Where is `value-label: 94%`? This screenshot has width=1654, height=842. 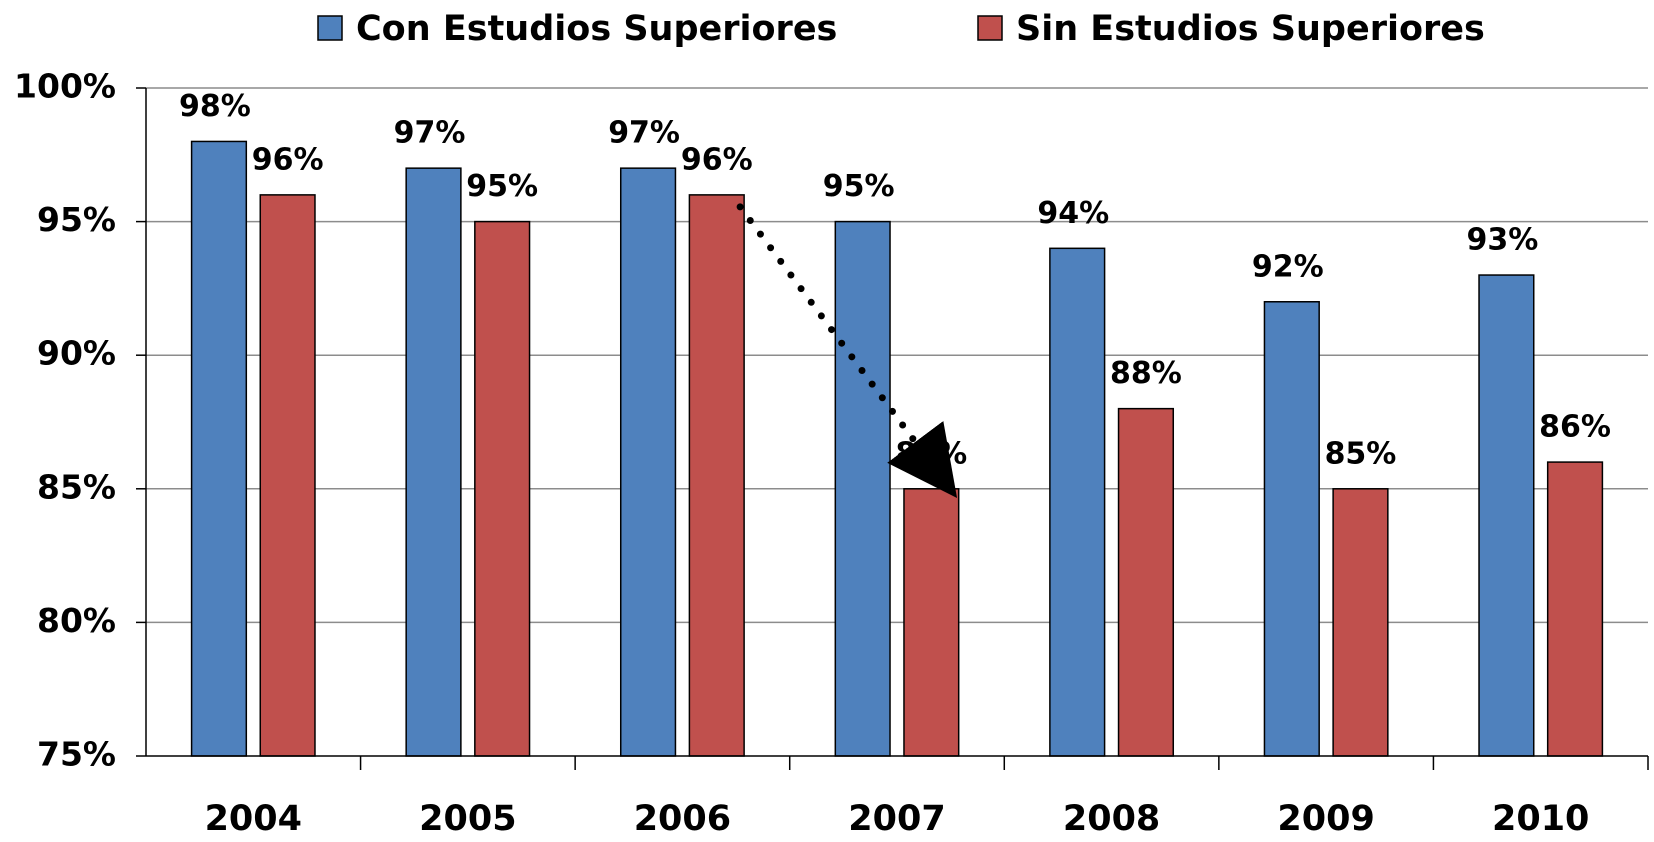
value-label: 94% is located at coordinates (1073, 213).